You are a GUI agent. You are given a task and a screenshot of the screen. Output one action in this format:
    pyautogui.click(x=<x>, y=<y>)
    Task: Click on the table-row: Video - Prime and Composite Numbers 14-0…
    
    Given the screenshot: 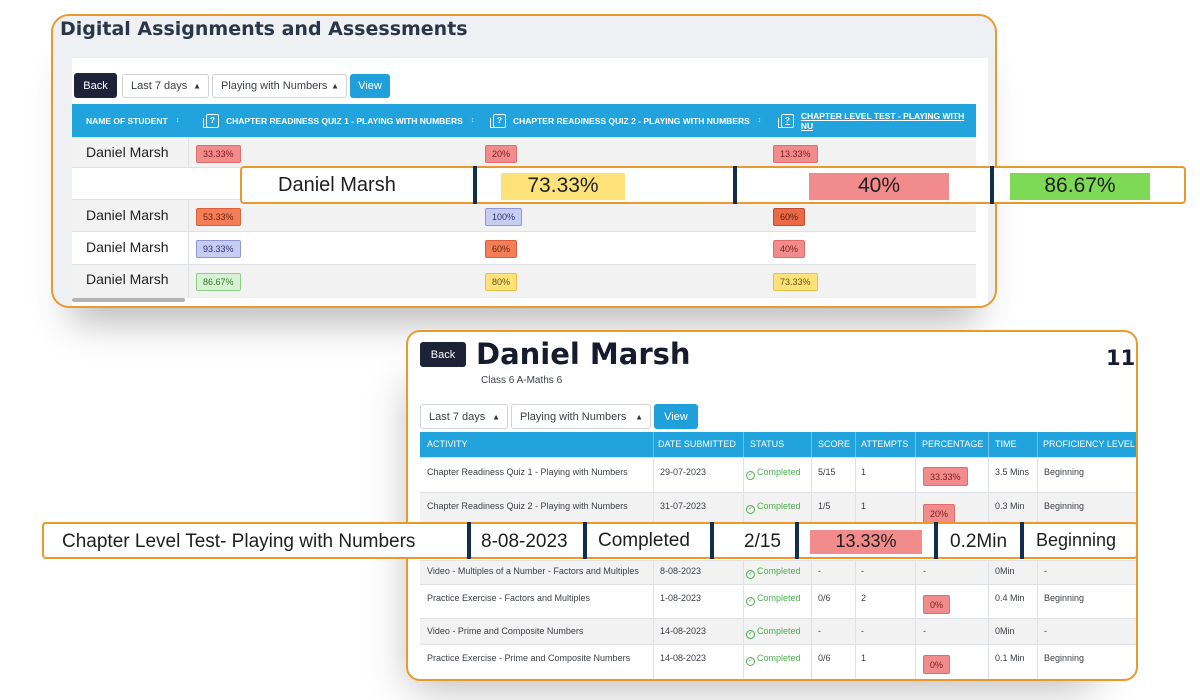 What is the action you would take?
    pyautogui.click(x=778, y=631)
    